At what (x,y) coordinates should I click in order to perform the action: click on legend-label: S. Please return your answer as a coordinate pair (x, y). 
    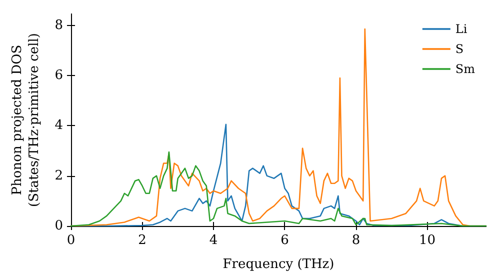
    Looking at the image, I should click on (459, 49).